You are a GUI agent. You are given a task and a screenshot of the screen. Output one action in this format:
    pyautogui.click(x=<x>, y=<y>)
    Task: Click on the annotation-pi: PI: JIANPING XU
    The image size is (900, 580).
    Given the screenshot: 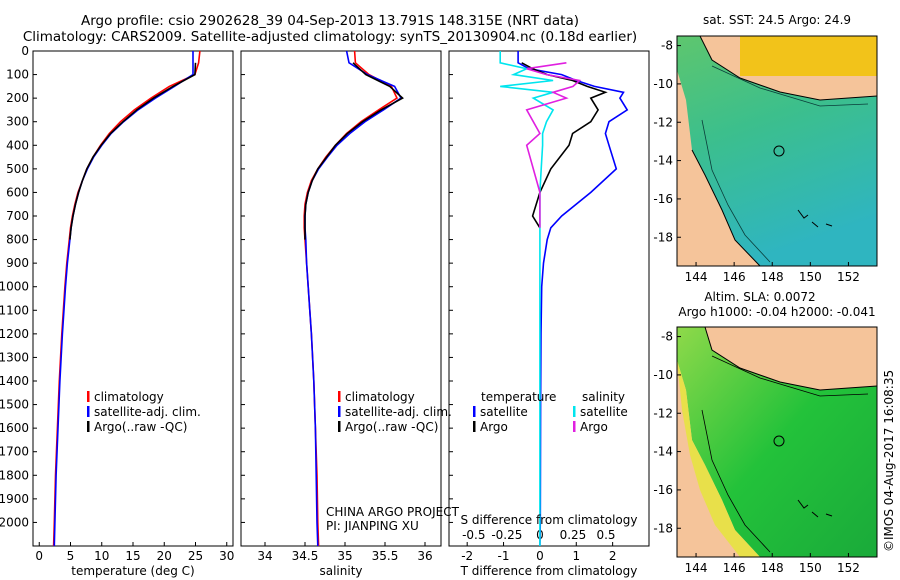 What is the action you would take?
    pyautogui.click(x=372, y=526)
    